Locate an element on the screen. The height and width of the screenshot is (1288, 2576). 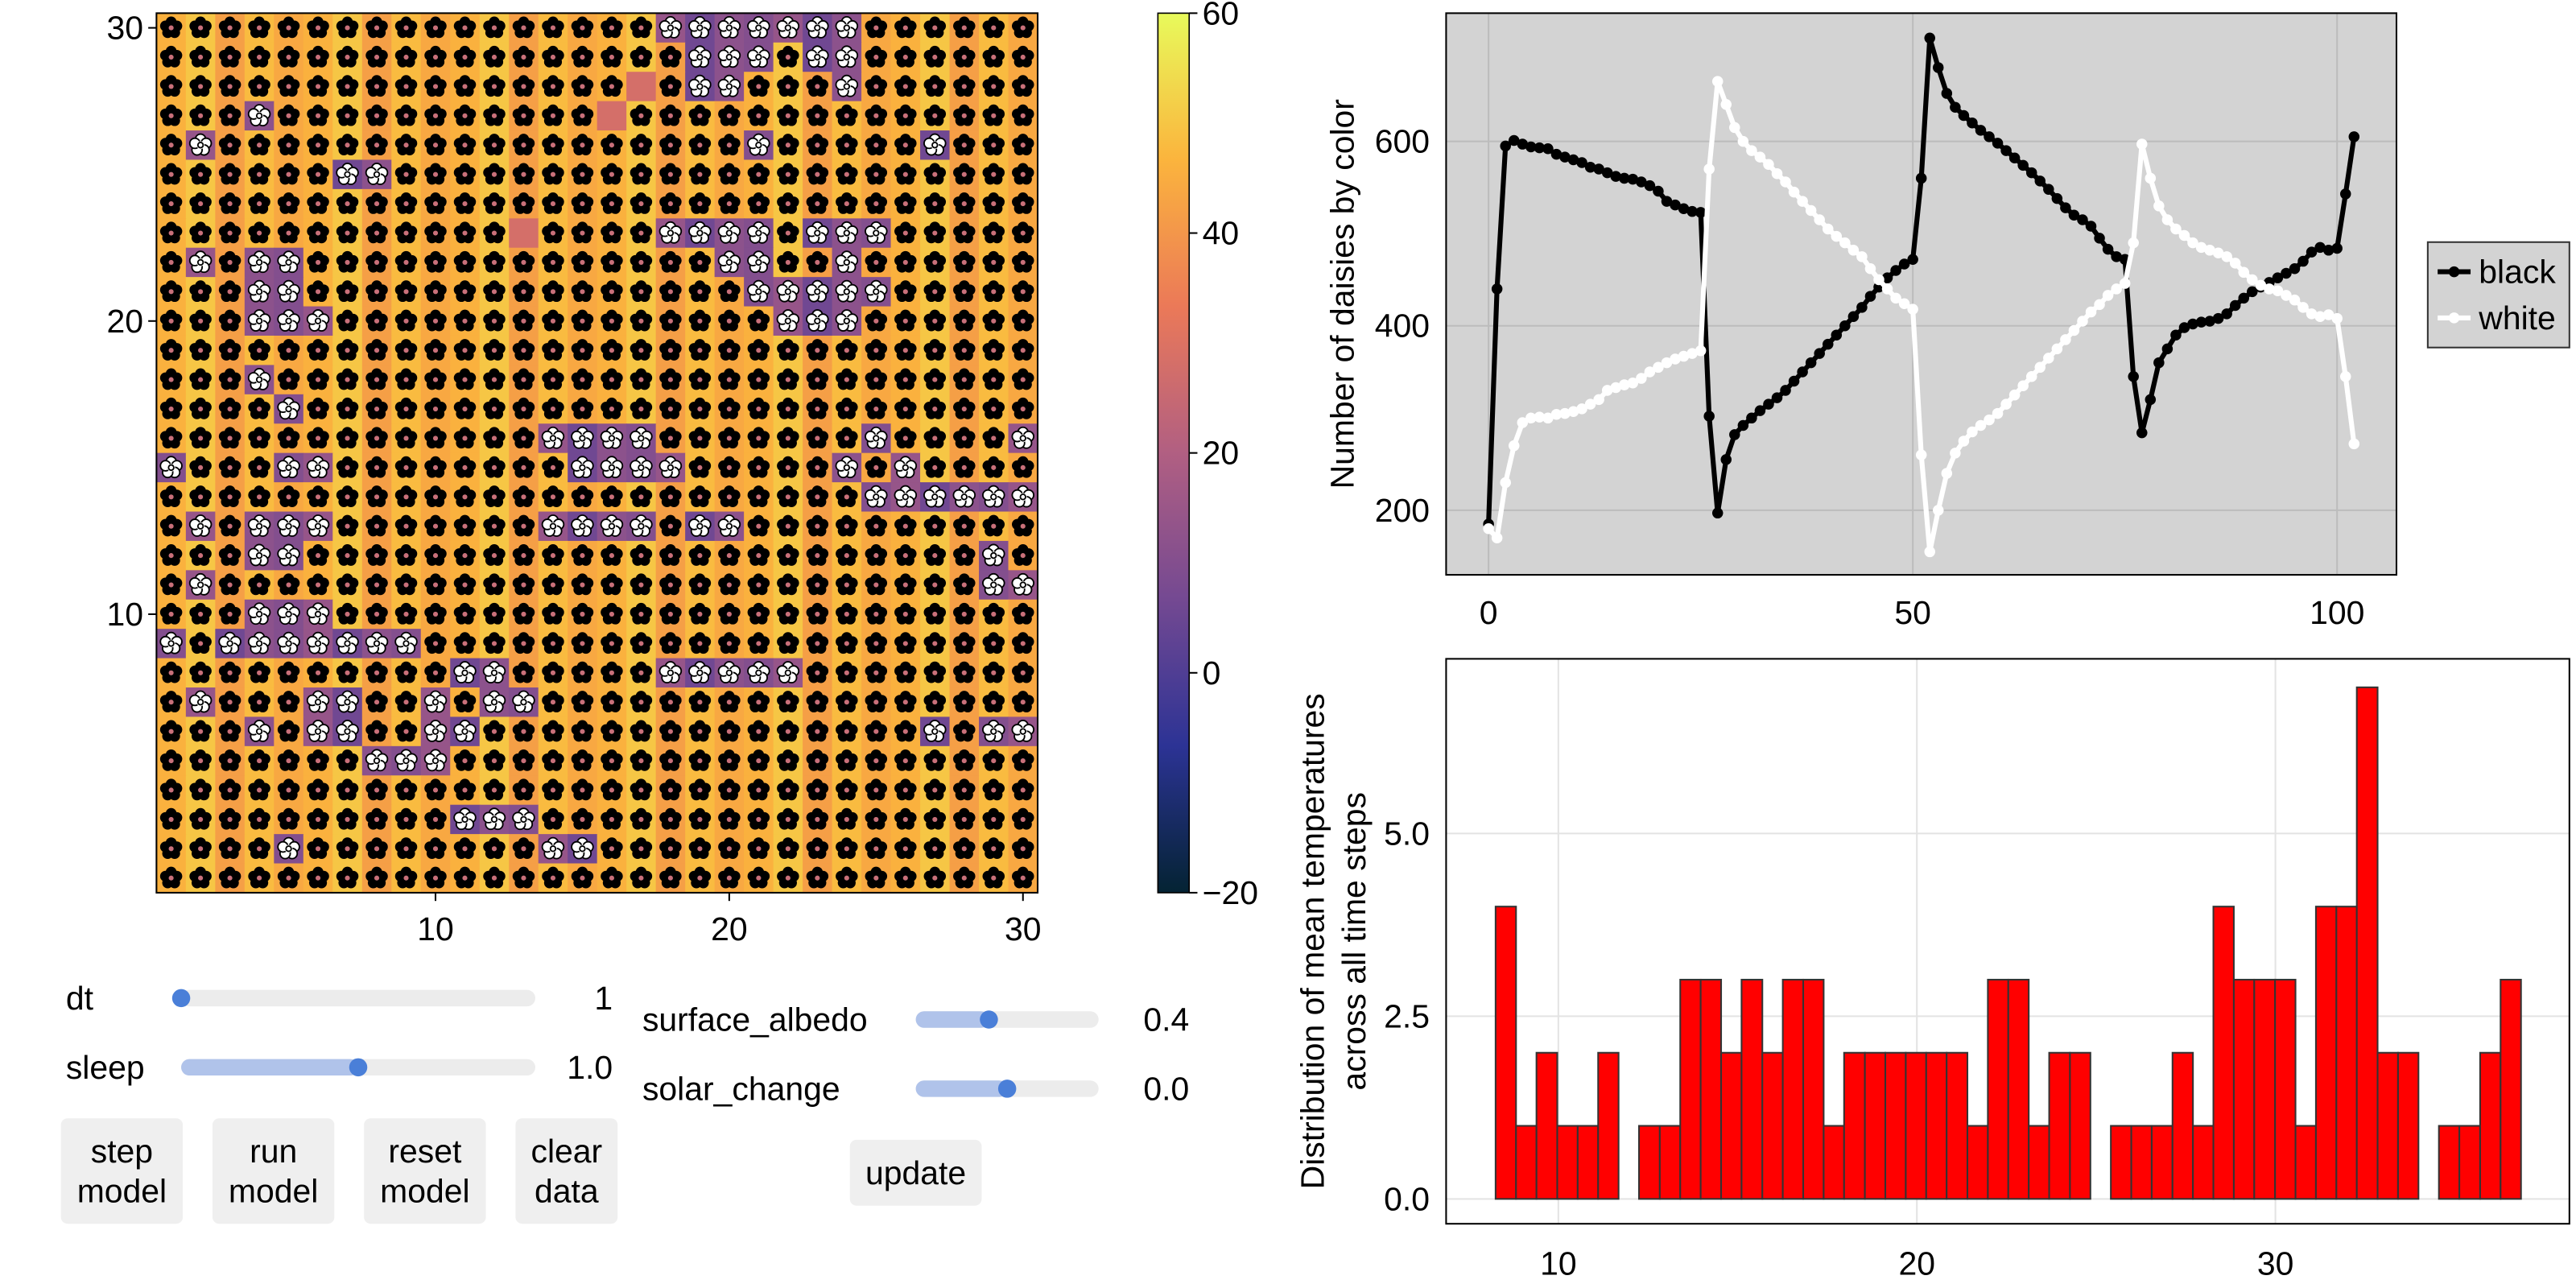
colorbar is located at coordinates (1174, 453).